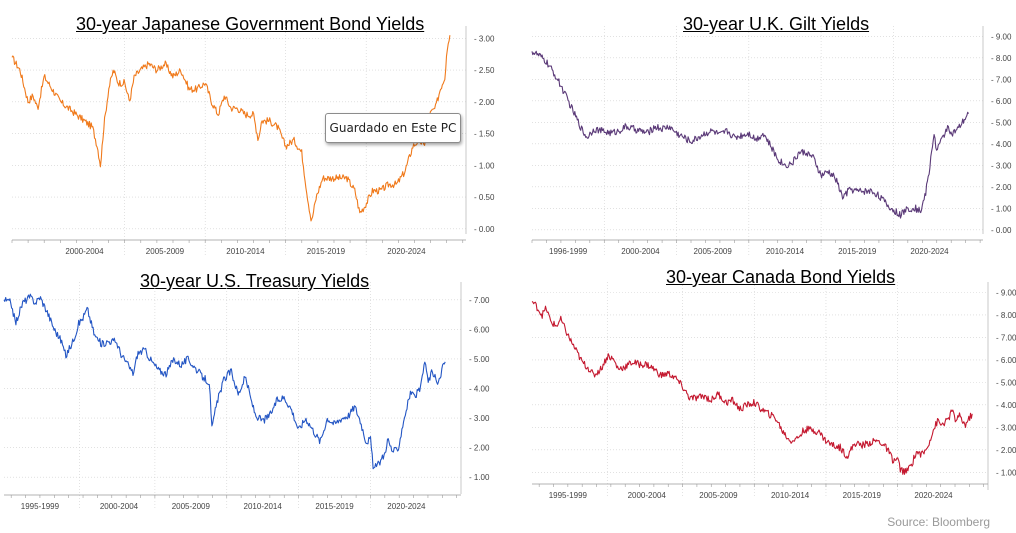 This screenshot has height=533, width=1016. What do you see at coordinates (191, 506) in the screenshot?
I see `ust-x-tick-label: 2005-2009` at bounding box center [191, 506].